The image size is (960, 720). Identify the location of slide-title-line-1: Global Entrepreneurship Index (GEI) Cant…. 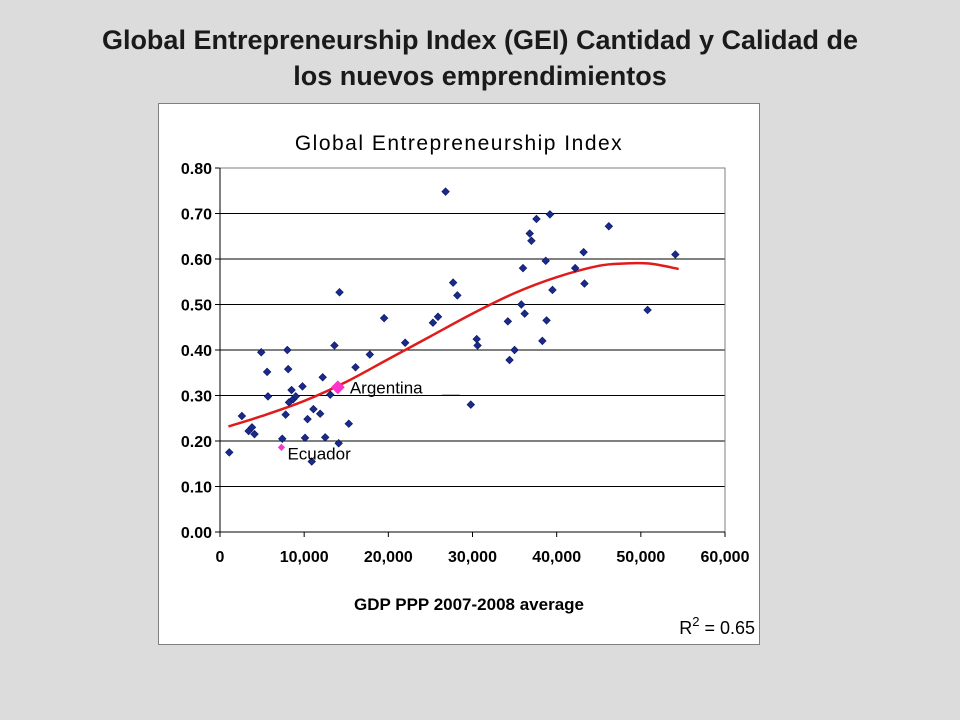
(480, 40).